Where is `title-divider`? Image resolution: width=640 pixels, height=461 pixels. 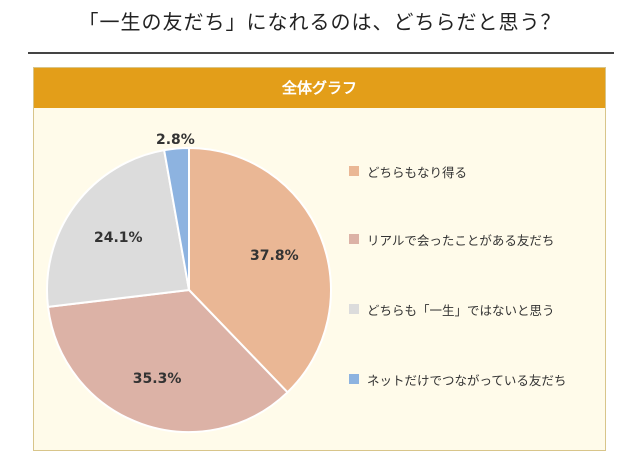 title-divider is located at coordinates (321, 53).